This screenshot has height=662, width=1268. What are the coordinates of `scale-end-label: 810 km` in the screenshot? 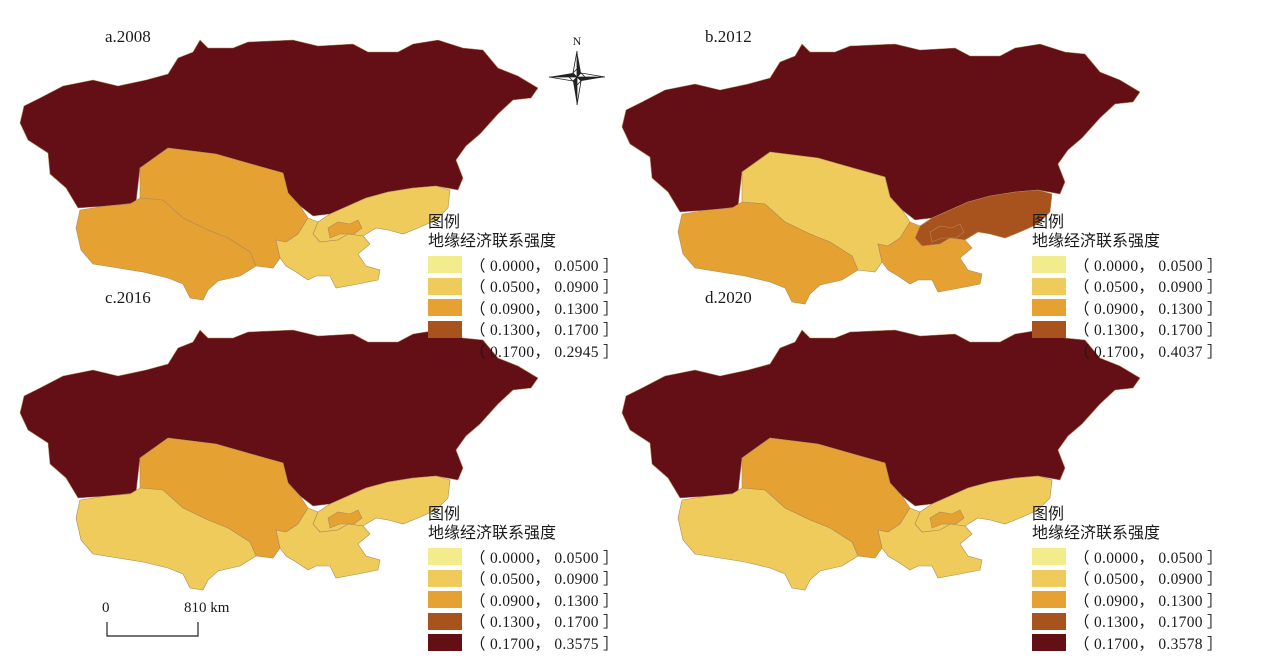 It's located at (207, 608).